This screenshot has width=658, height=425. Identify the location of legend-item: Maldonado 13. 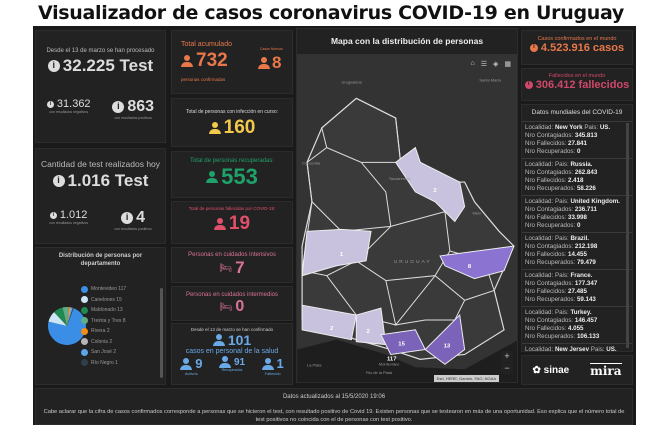
(103, 310).